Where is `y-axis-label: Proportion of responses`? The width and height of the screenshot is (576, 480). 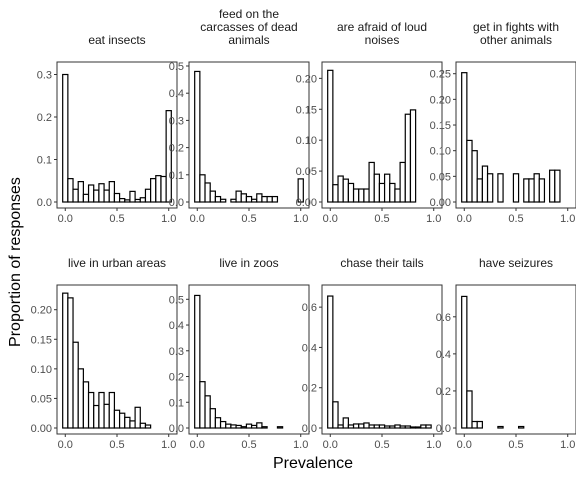 y-axis-label: Proportion of responses is located at coordinates (15, 262).